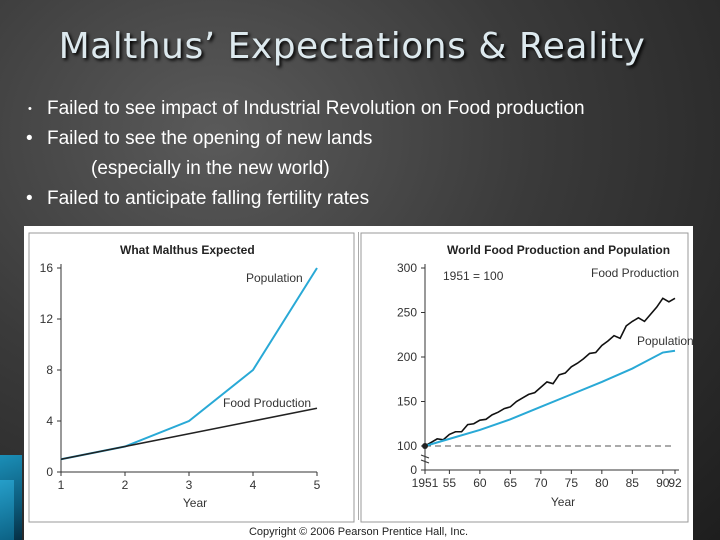 The width and height of the screenshot is (720, 540). Describe the element at coordinates (407, 402) in the screenshot. I see `y-tick-label: 150` at that location.